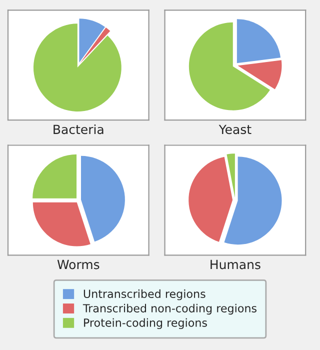 Image resolution: width=320 pixels, height=350 pixels. Describe the element at coordinates (145, 324) in the screenshot. I see `legend-label: Protein-coding regions` at that location.